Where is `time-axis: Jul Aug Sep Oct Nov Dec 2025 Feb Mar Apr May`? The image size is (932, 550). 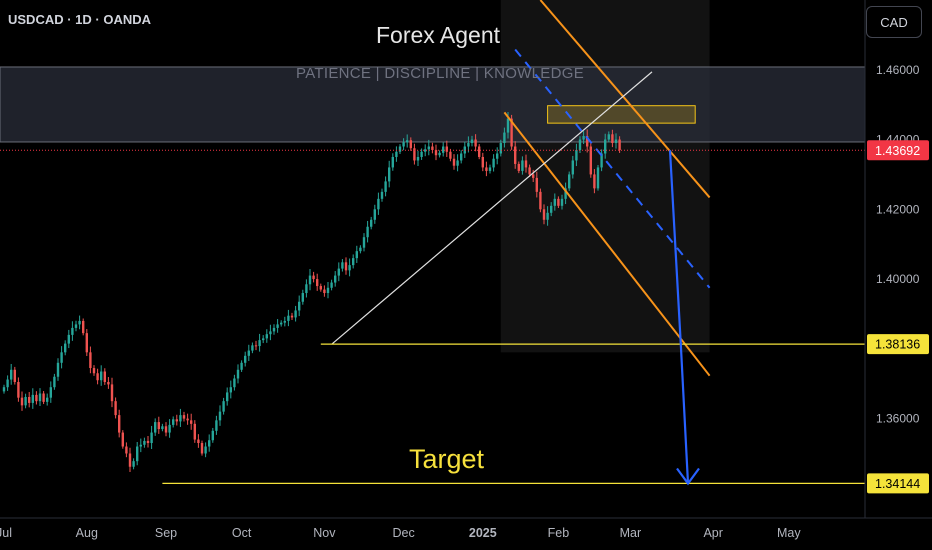
time-axis: Jul Aug Sep Oct Nov Dec 2025 Feb Mar Apr May is located at coordinates (466, 528).